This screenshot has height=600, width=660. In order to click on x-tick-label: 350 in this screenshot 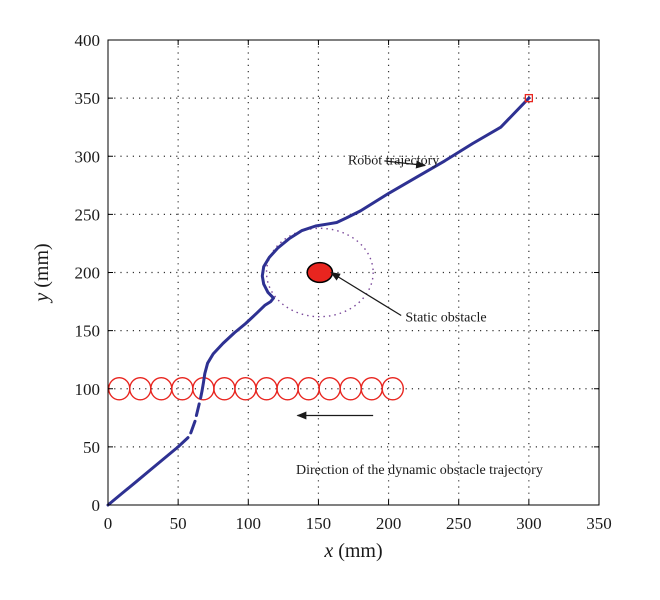, I will do `click(599, 523)`.